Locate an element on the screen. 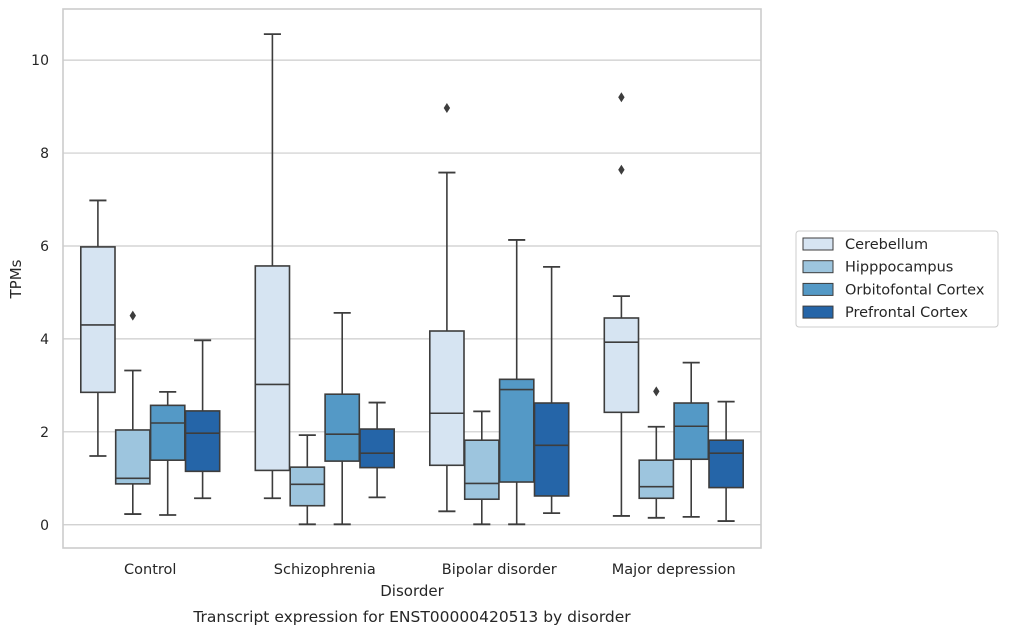  y-tick-label: 0 is located at coordinates (44, 526).